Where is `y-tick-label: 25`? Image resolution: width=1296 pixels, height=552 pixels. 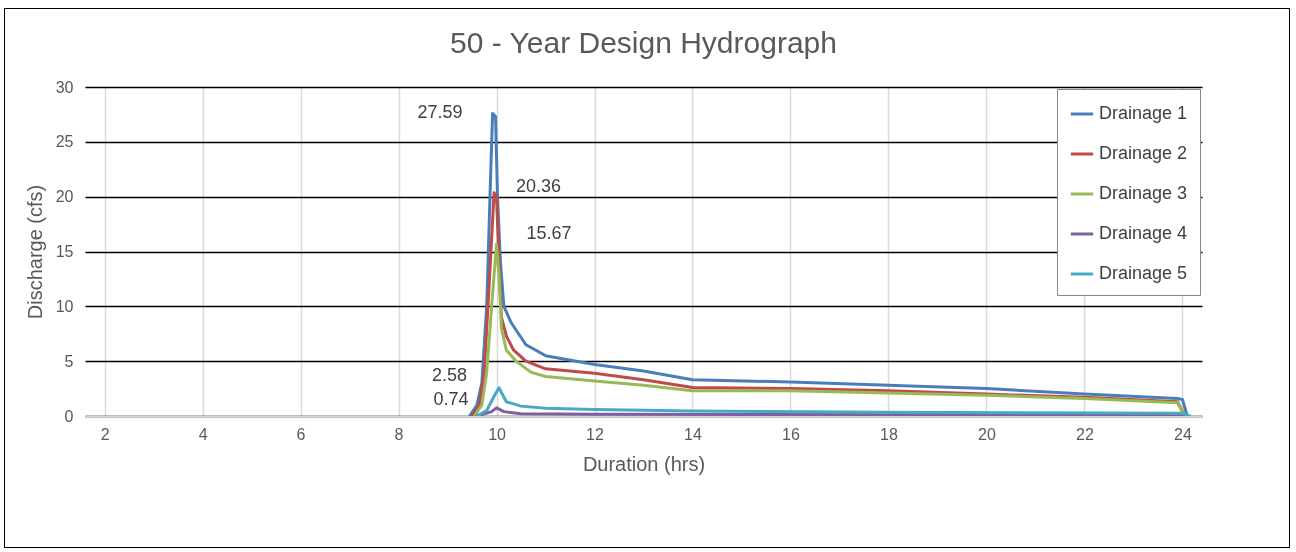 y-tick-label: 25 is located at coordinates (64, 142).